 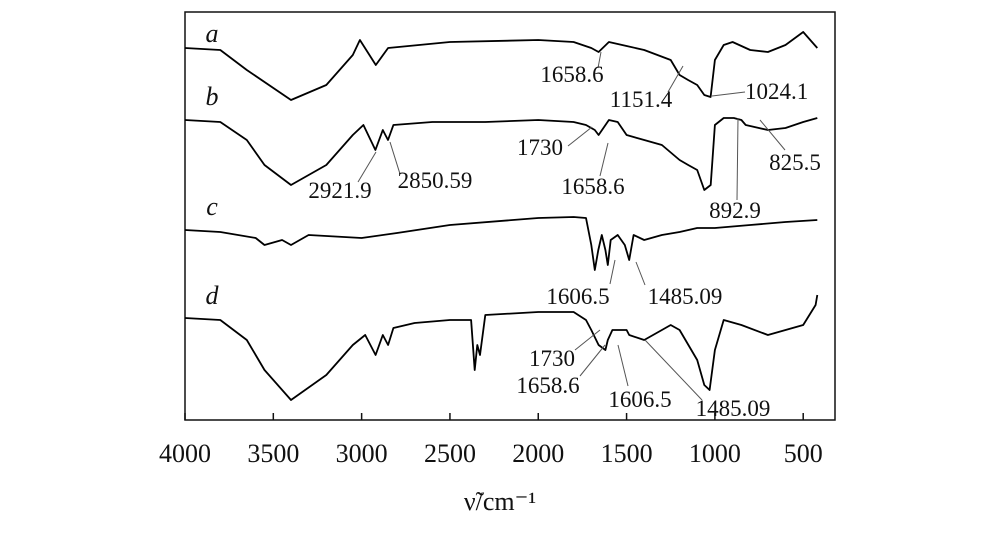 What do you see at coordinates (641, 99) in the screenshot?
I see `annotation-label: 1151.4` at bounding box center [641, 99].